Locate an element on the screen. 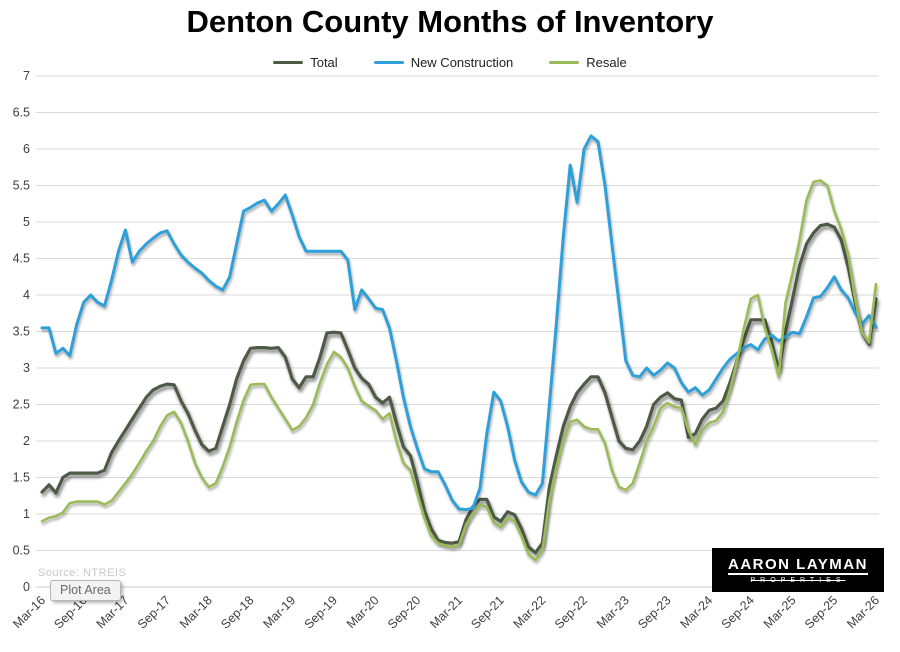 Image resolution: width=900 pixels, height=652 pixels. x-tick-label: Mar-16 is located at coordinates (29, 612).